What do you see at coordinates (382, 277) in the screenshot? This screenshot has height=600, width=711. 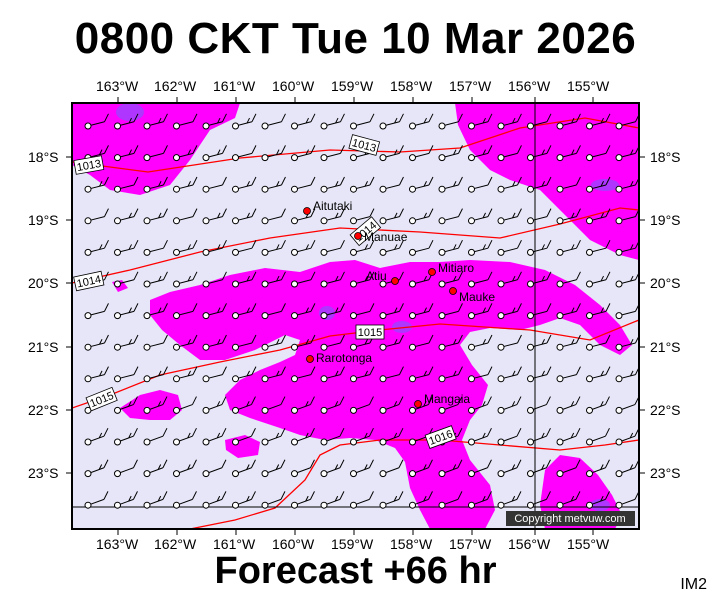 I see `place-atiu: Atiu` at bounding box center [382, 277].